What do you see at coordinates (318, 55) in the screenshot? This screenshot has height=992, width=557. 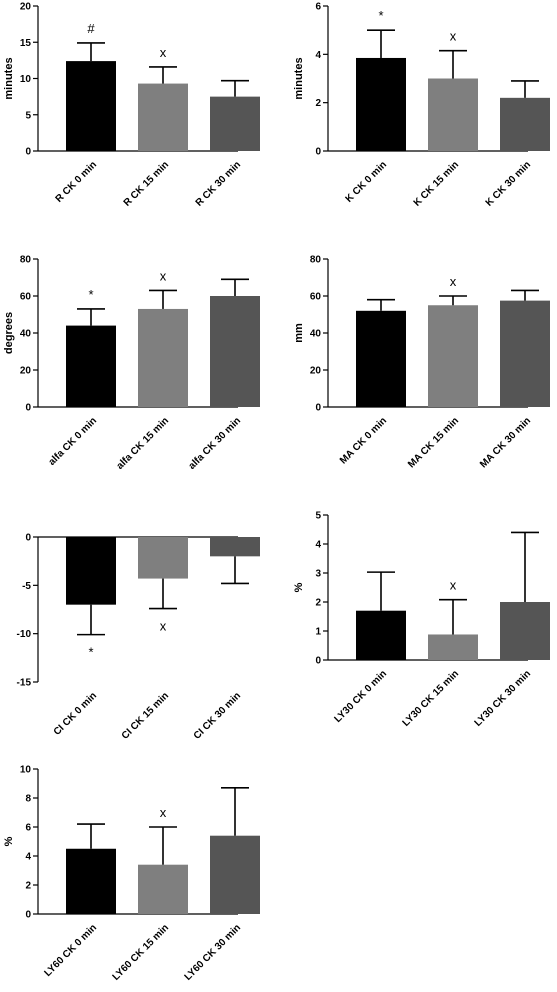 I see `y-tick-label-1-2: 4` at bounding box center [318, 55].